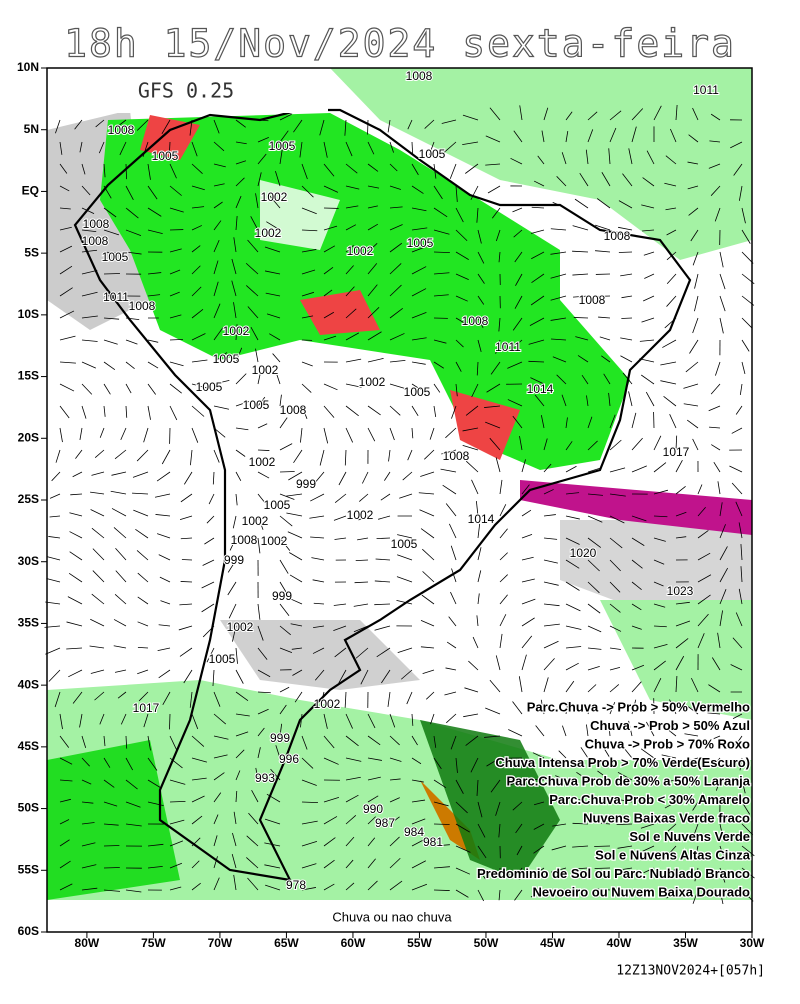 The height and width of the screenshot is (1004, 800). What do you see at coordinates (690, 971) in the screenshot?
I see `run-label: 12Z13NOV2024+[057h]` at bounding box center [690, 971].